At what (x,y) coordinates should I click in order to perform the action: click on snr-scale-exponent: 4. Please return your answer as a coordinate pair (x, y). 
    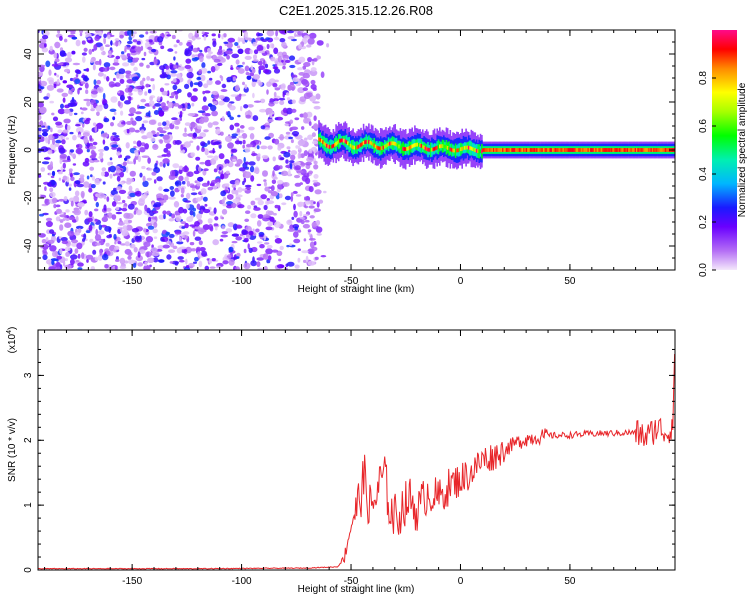
    Looking at the image, I should click on (9, 332).